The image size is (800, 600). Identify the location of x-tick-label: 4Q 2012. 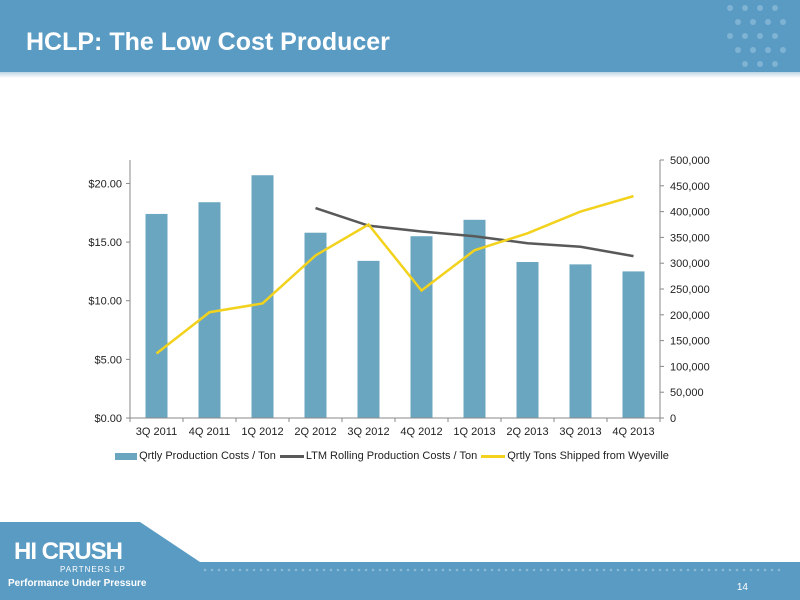
(421, 432).